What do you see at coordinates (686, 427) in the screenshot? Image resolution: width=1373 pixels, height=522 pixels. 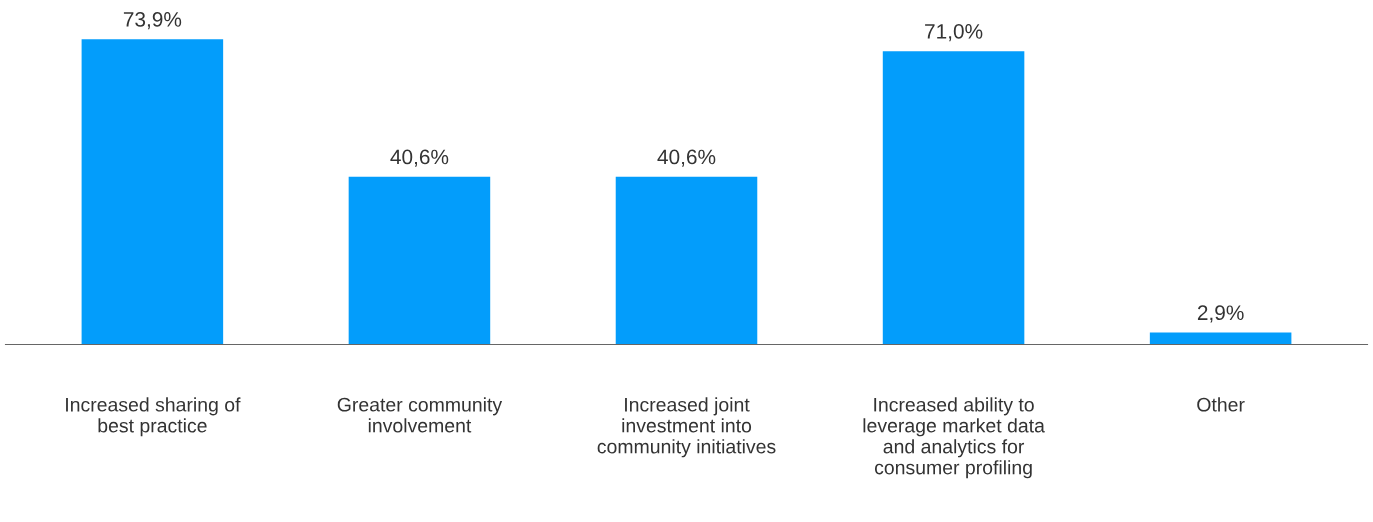 I see `x-tick-label: Increased joint investment into community initiatives` at bounding box center [686, 427].